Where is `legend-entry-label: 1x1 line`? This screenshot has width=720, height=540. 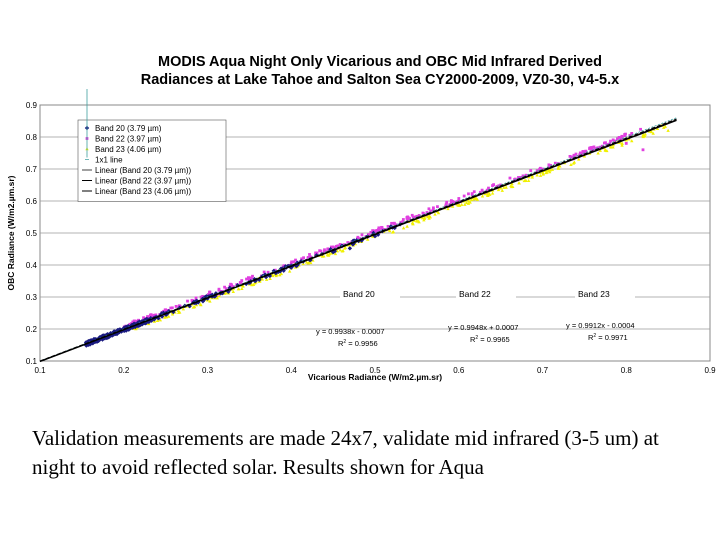 legend-entry-label: 1x1 line is located at coordinates (109, 160).